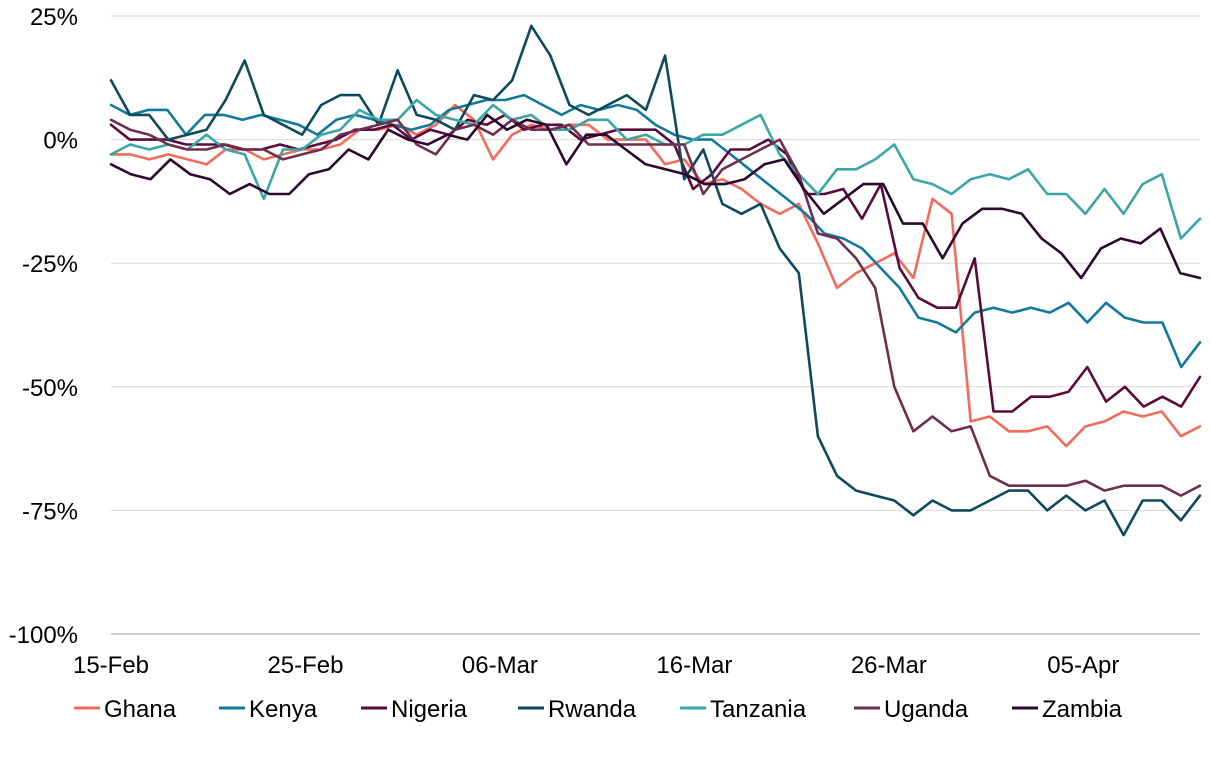  Describe the element at coordinates (43, 635) in the screenshot. I see `y-tick-label: -100%` at that location.